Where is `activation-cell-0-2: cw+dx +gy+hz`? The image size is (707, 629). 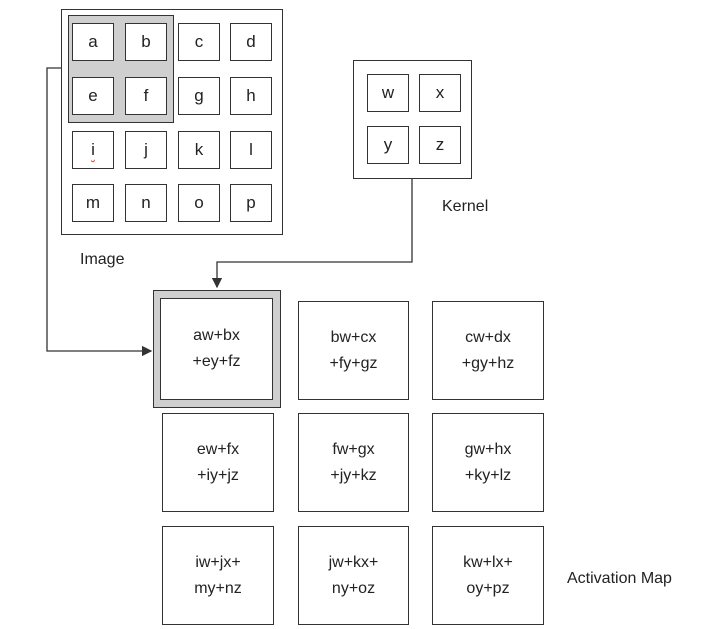
activation-cell-0-2: cw+dx +gy+hz is located at coordinates (488, 350).